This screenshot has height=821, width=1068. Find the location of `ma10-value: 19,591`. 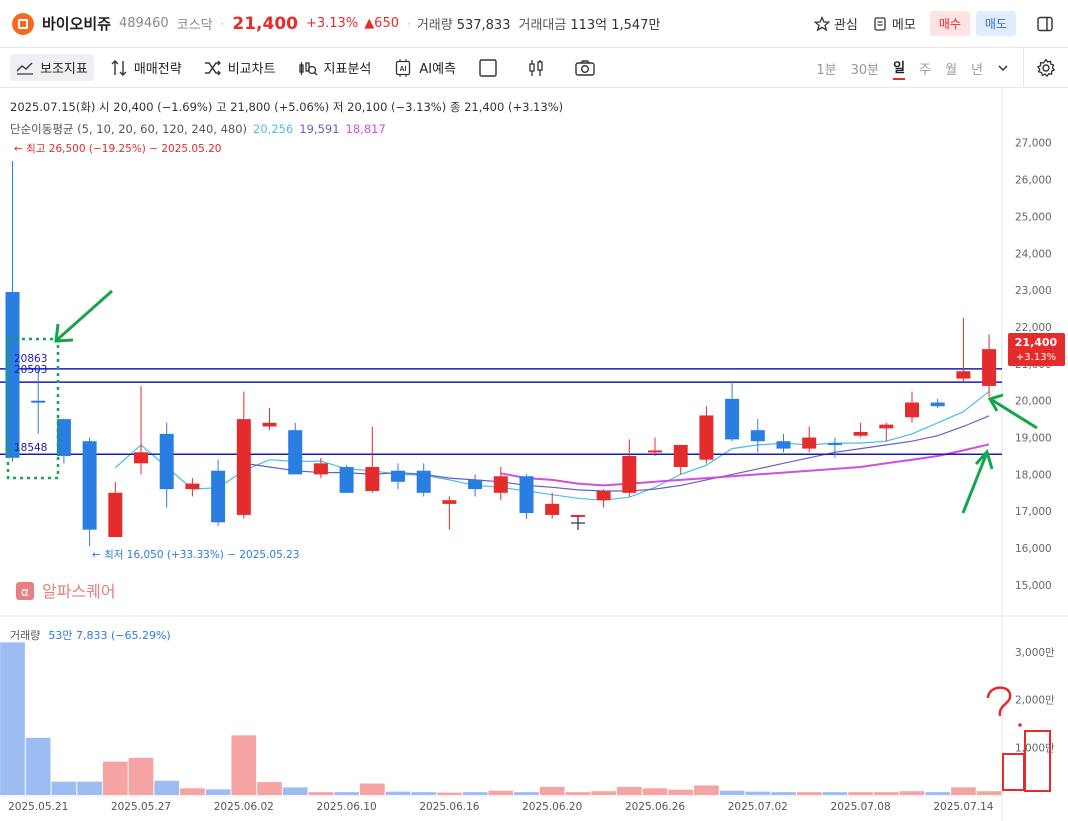

ma10-value: 19,591 is located at coordinates (319, 129).